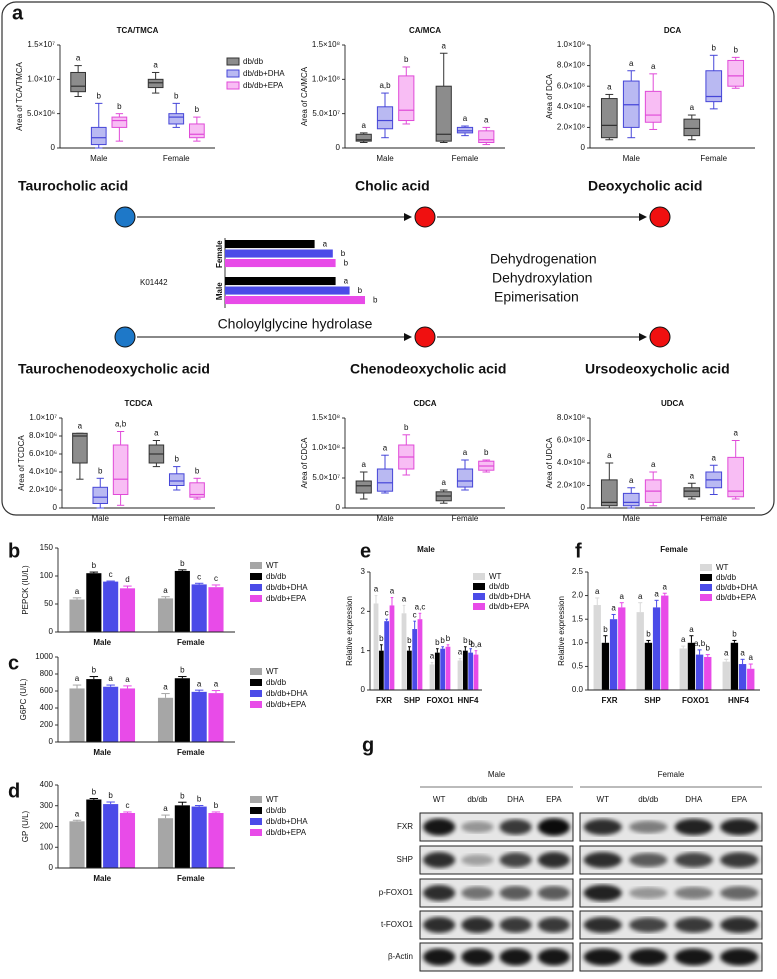 This screenshot has width=777, height=979. Describe the element at coordinates (199, 576) in the screenshot. I see `letter: c` at that location.